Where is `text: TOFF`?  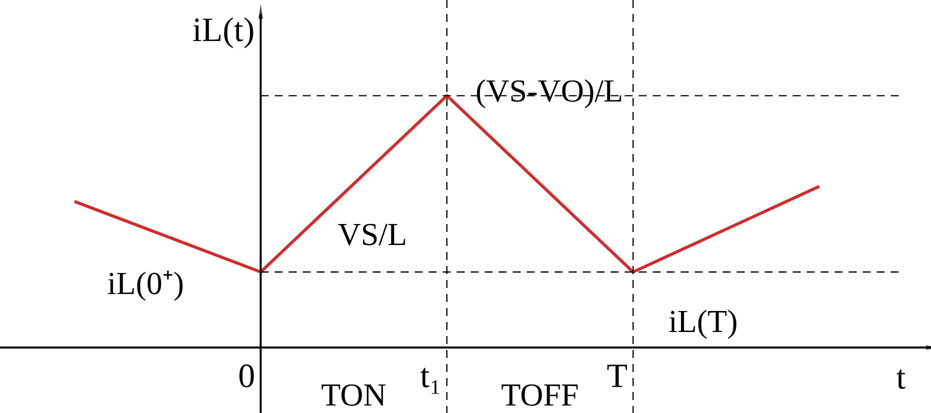 text: TOFF is located at coordinates (540, 394).